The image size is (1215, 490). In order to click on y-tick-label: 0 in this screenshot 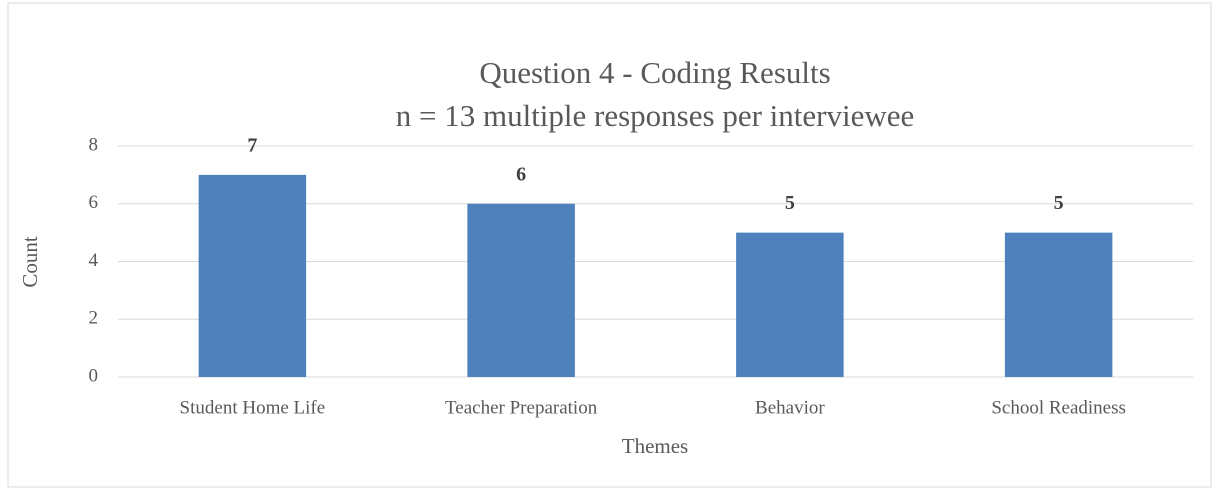, I will do `click(94, 375)`.